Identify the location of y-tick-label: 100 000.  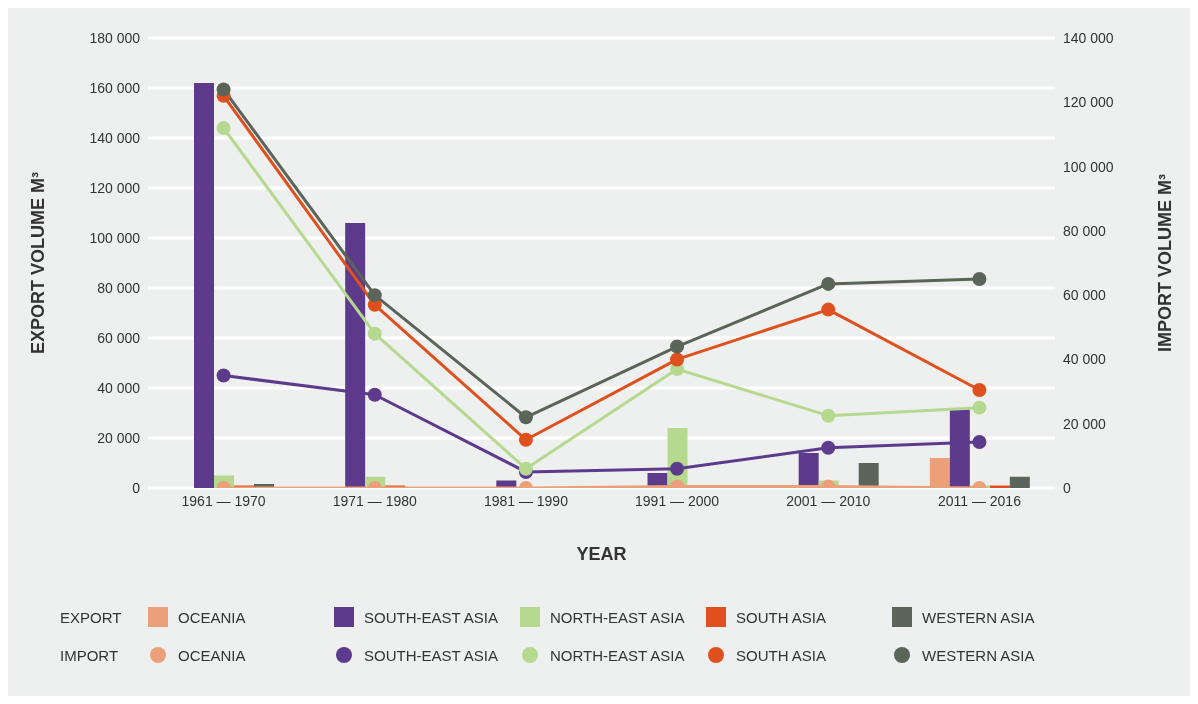
(115, 237).